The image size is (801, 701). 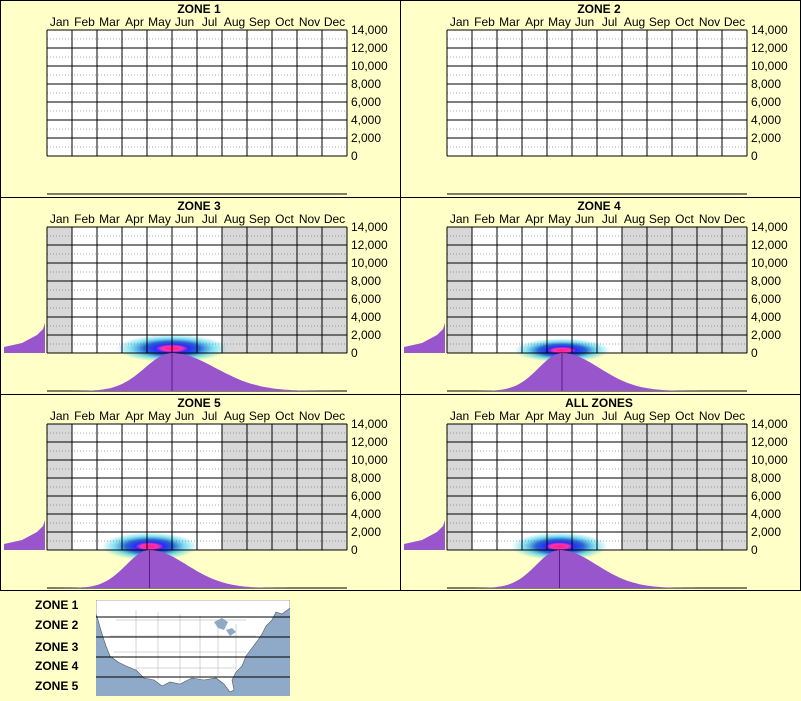 What do you see at coordinates (109, 487) in the screenshot?
I see `month-column-mar` at bounding box center [109, 487].